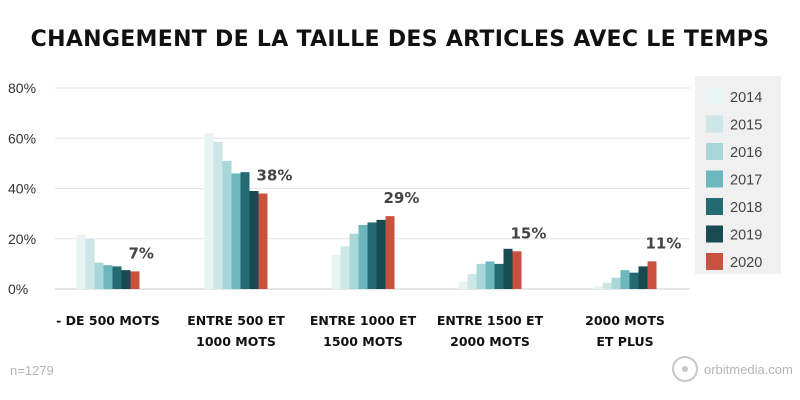 This screenshot has height=400, width=800. I want to click on y-tick-label: 80%, so click(22, 88).